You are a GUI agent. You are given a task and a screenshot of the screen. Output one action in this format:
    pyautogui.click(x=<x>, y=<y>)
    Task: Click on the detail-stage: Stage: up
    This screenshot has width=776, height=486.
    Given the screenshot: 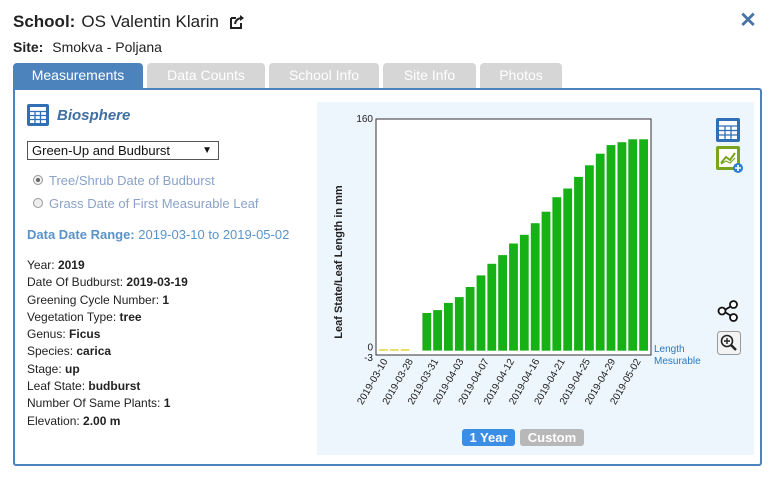 What is the action you would take?
    pyautogui.click(x=53, y=368)
    